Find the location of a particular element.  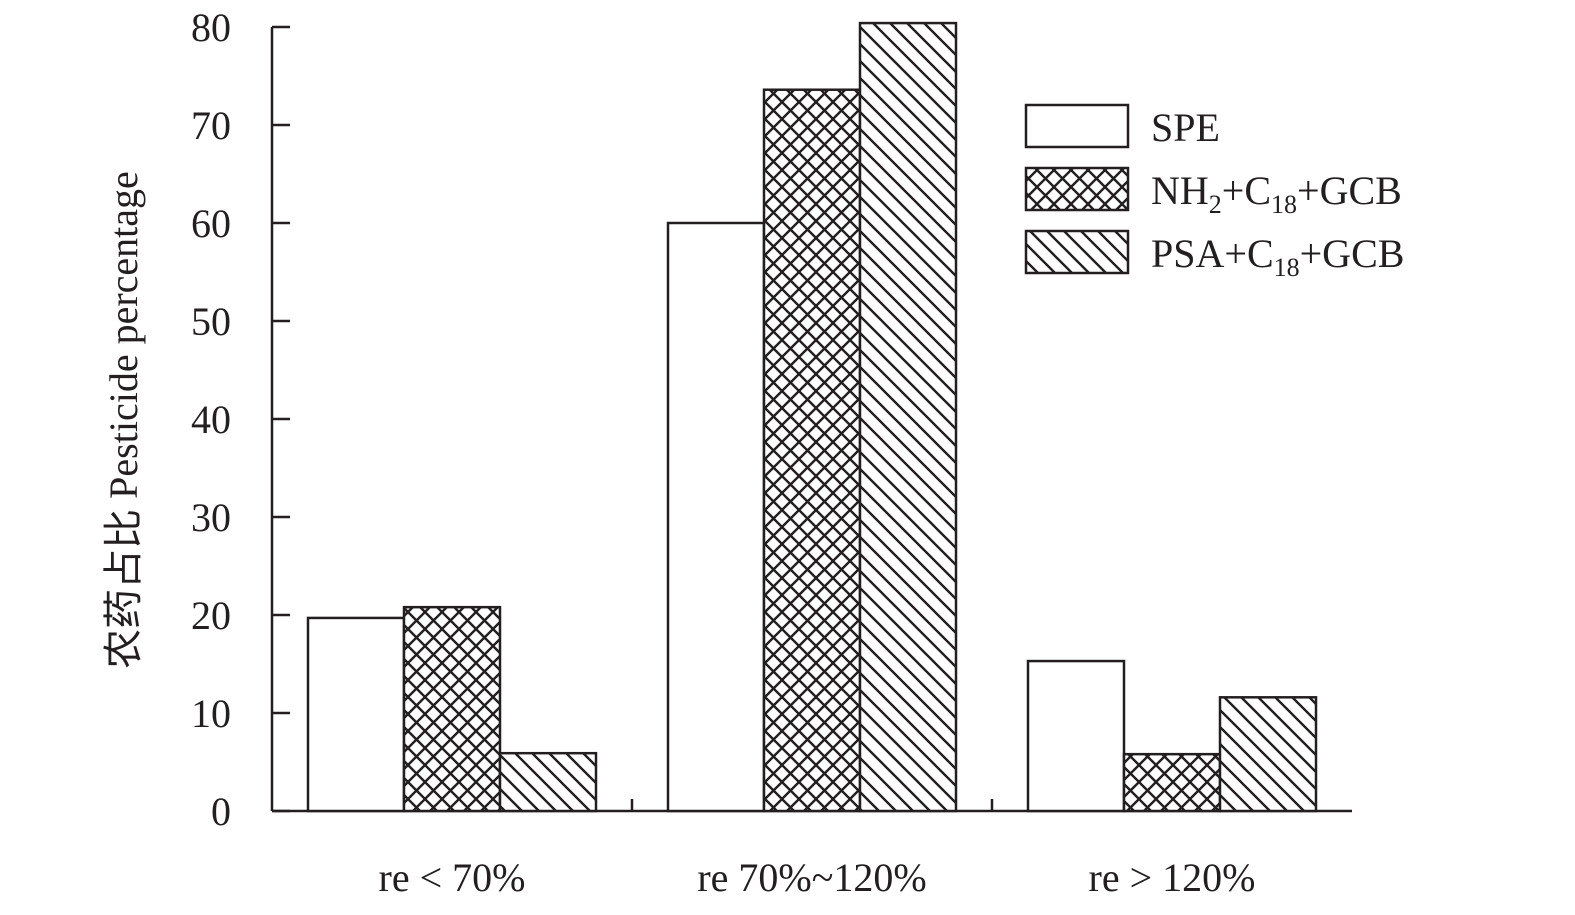

x-tick-label-3: re > 120% is located at coordinates (1172, 877).